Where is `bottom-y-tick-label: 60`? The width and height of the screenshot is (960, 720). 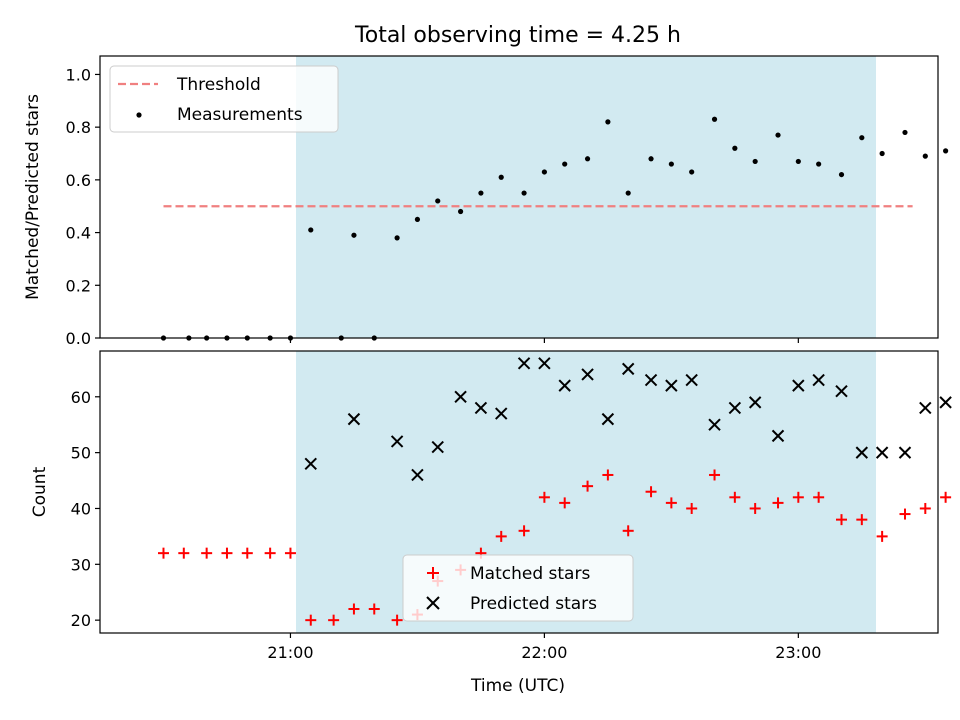
bottom-y-tick-label: 60 is located at coordinates (81, 397).